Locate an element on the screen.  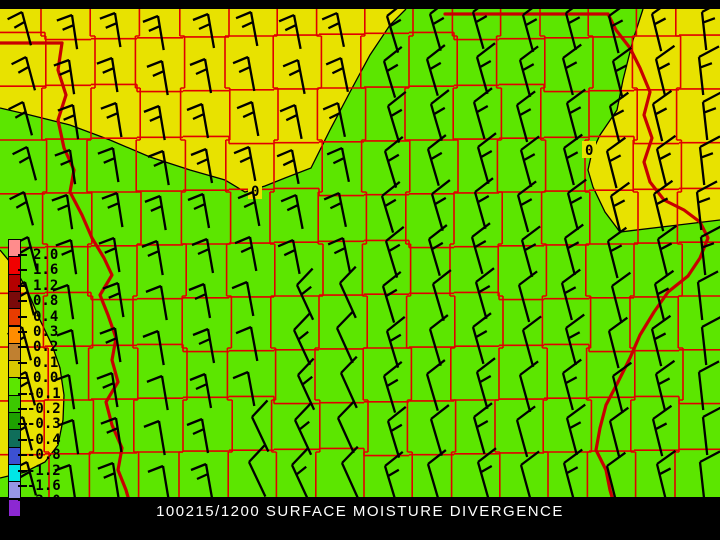
zero-contour-label: 0 is located at coordinates (589, 151).